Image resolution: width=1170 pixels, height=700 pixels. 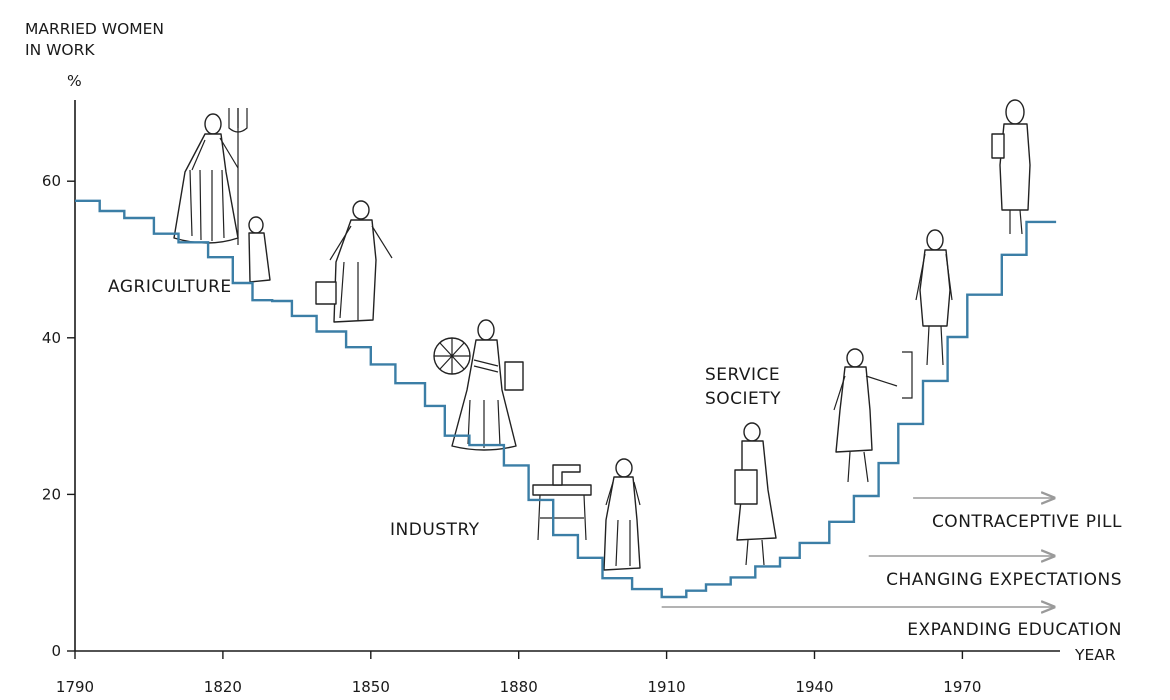 I want to click on x-tick-label: 1970, so click(x=962, y=687).